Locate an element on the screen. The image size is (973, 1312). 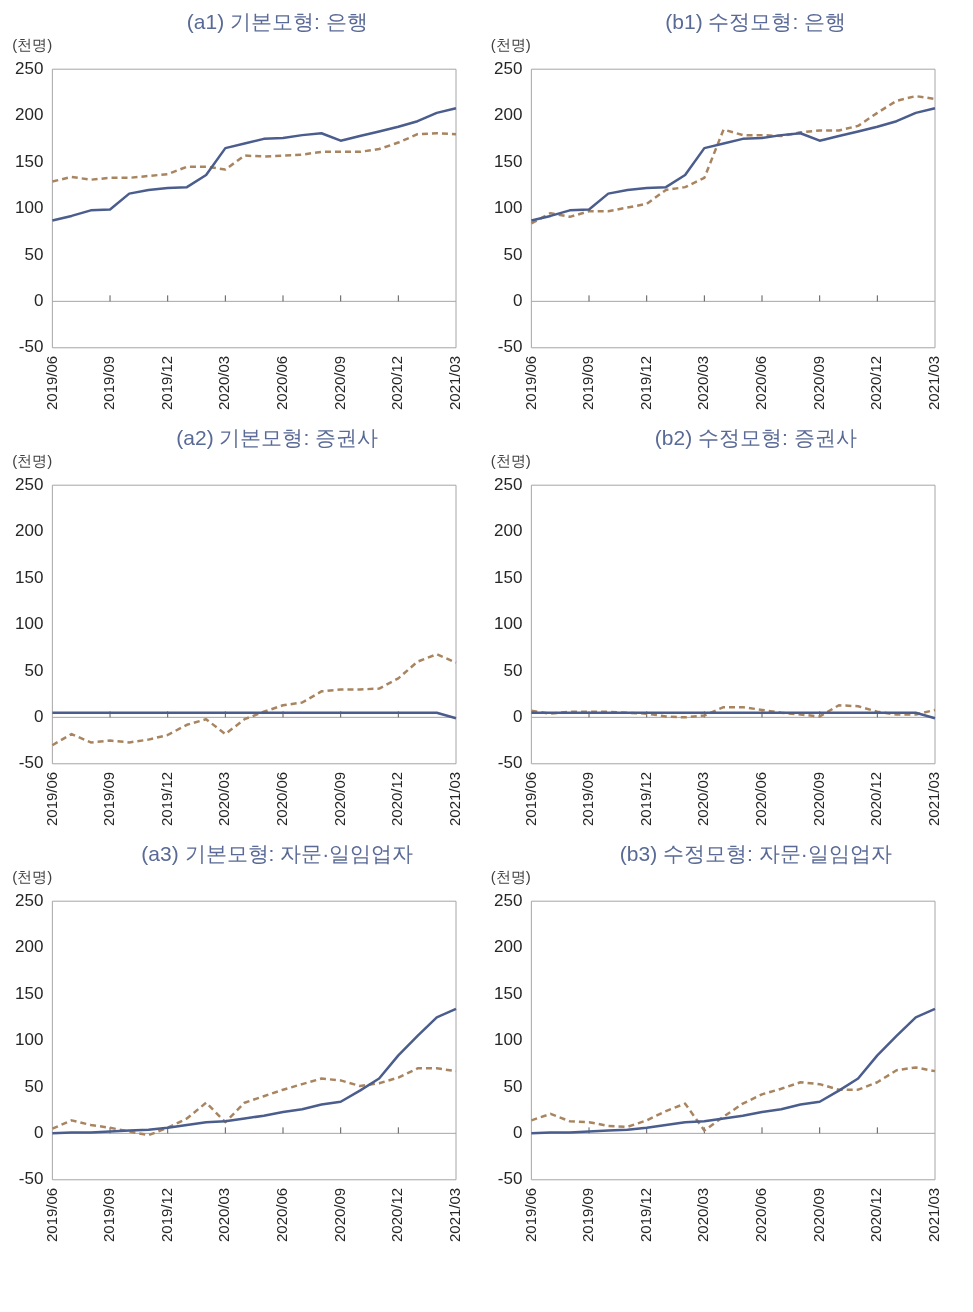
chart-title: (b3) 수정모형: 자문·일임업자 is located at coordinates (755, 854).